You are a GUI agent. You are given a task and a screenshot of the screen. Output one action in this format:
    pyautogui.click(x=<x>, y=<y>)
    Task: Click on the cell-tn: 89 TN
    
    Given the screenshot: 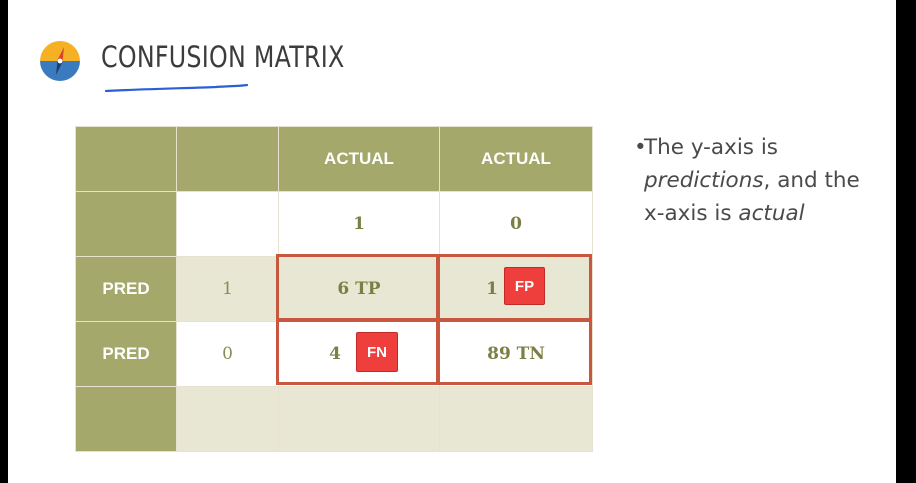 What is the action you would take?
    pyautogui.click(x=516, y=354)
    